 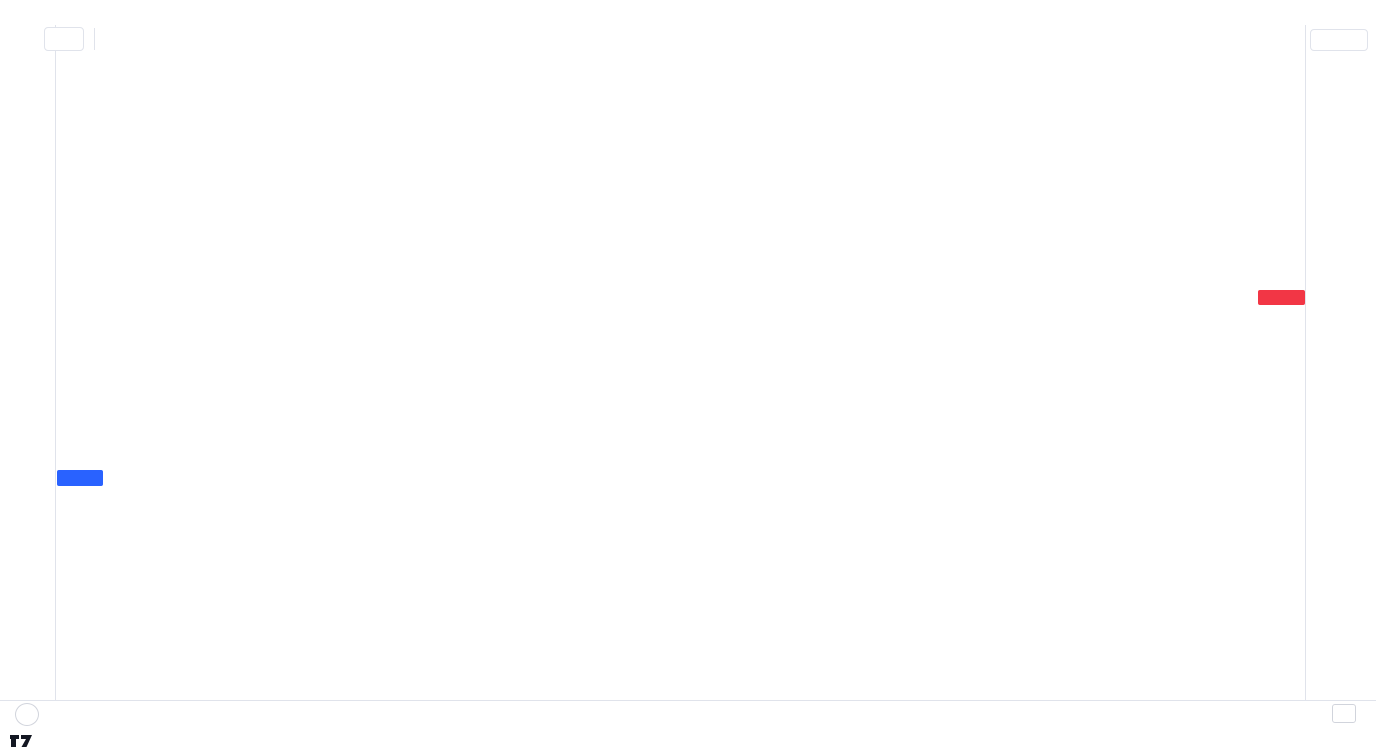 What do you see at coordinates (22, 741) in the screenshot?
I see `tradingview-logo-icon` at bounding box center [22, 741].